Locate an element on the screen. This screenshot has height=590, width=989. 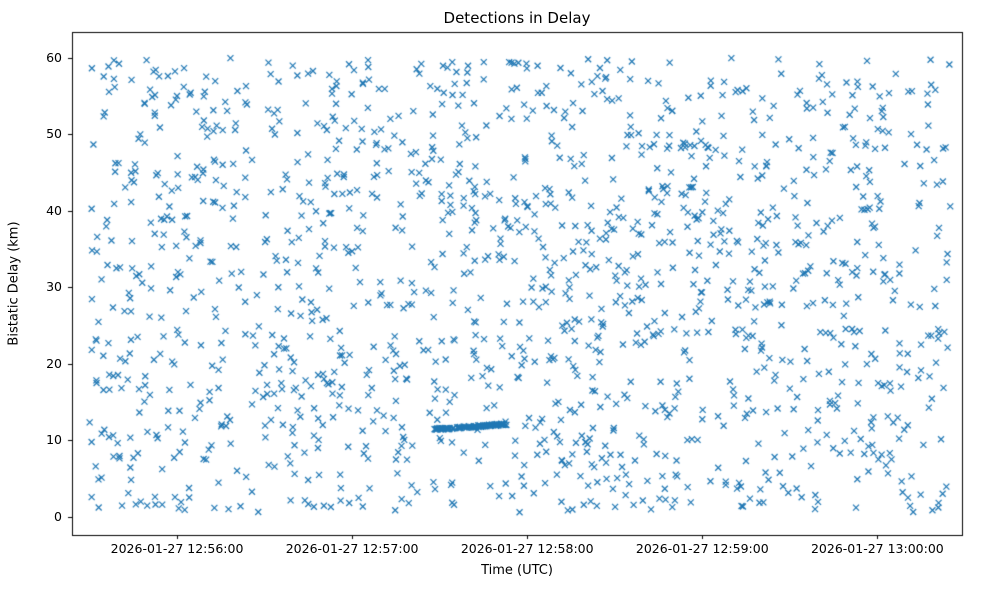
y-tick-label: 40 is located at coordinates (54, 210).